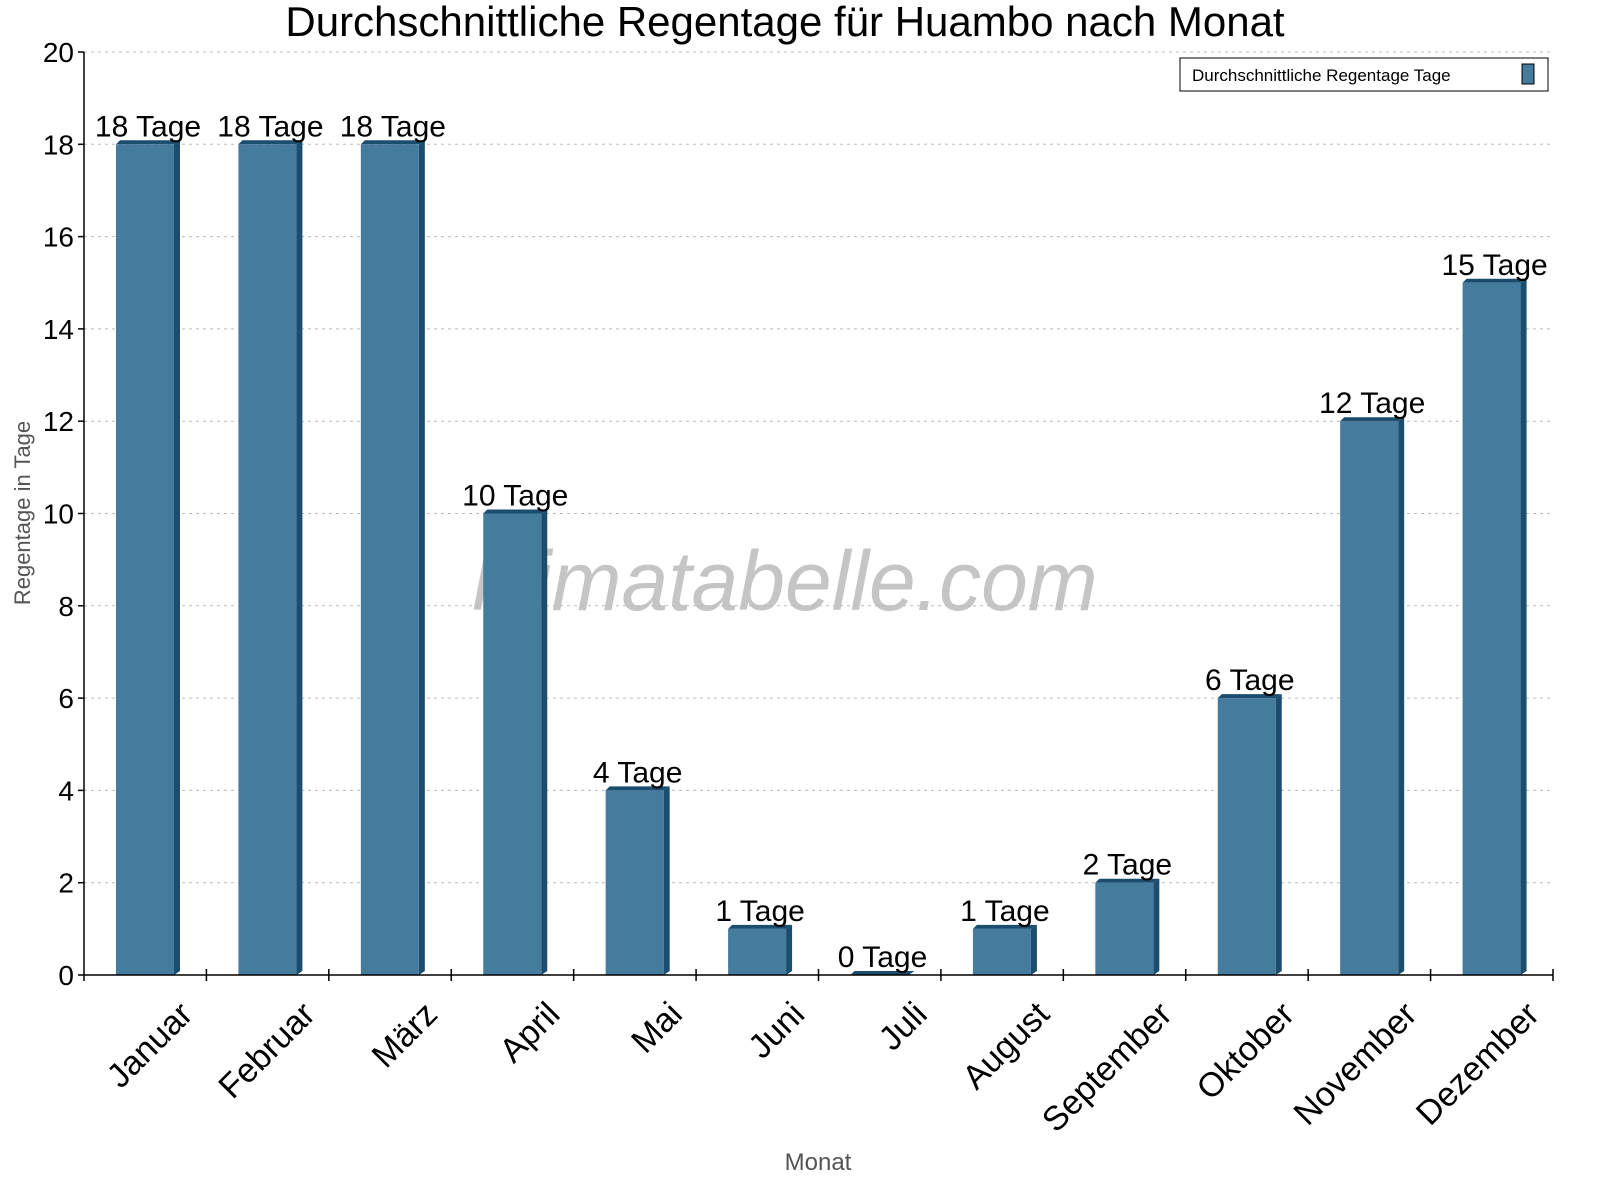 This screenshot has height=1200, width=1600. Describe the element at coordinates (66, 975) in the screenshot. I see `y-tick-label: 0` at that location.